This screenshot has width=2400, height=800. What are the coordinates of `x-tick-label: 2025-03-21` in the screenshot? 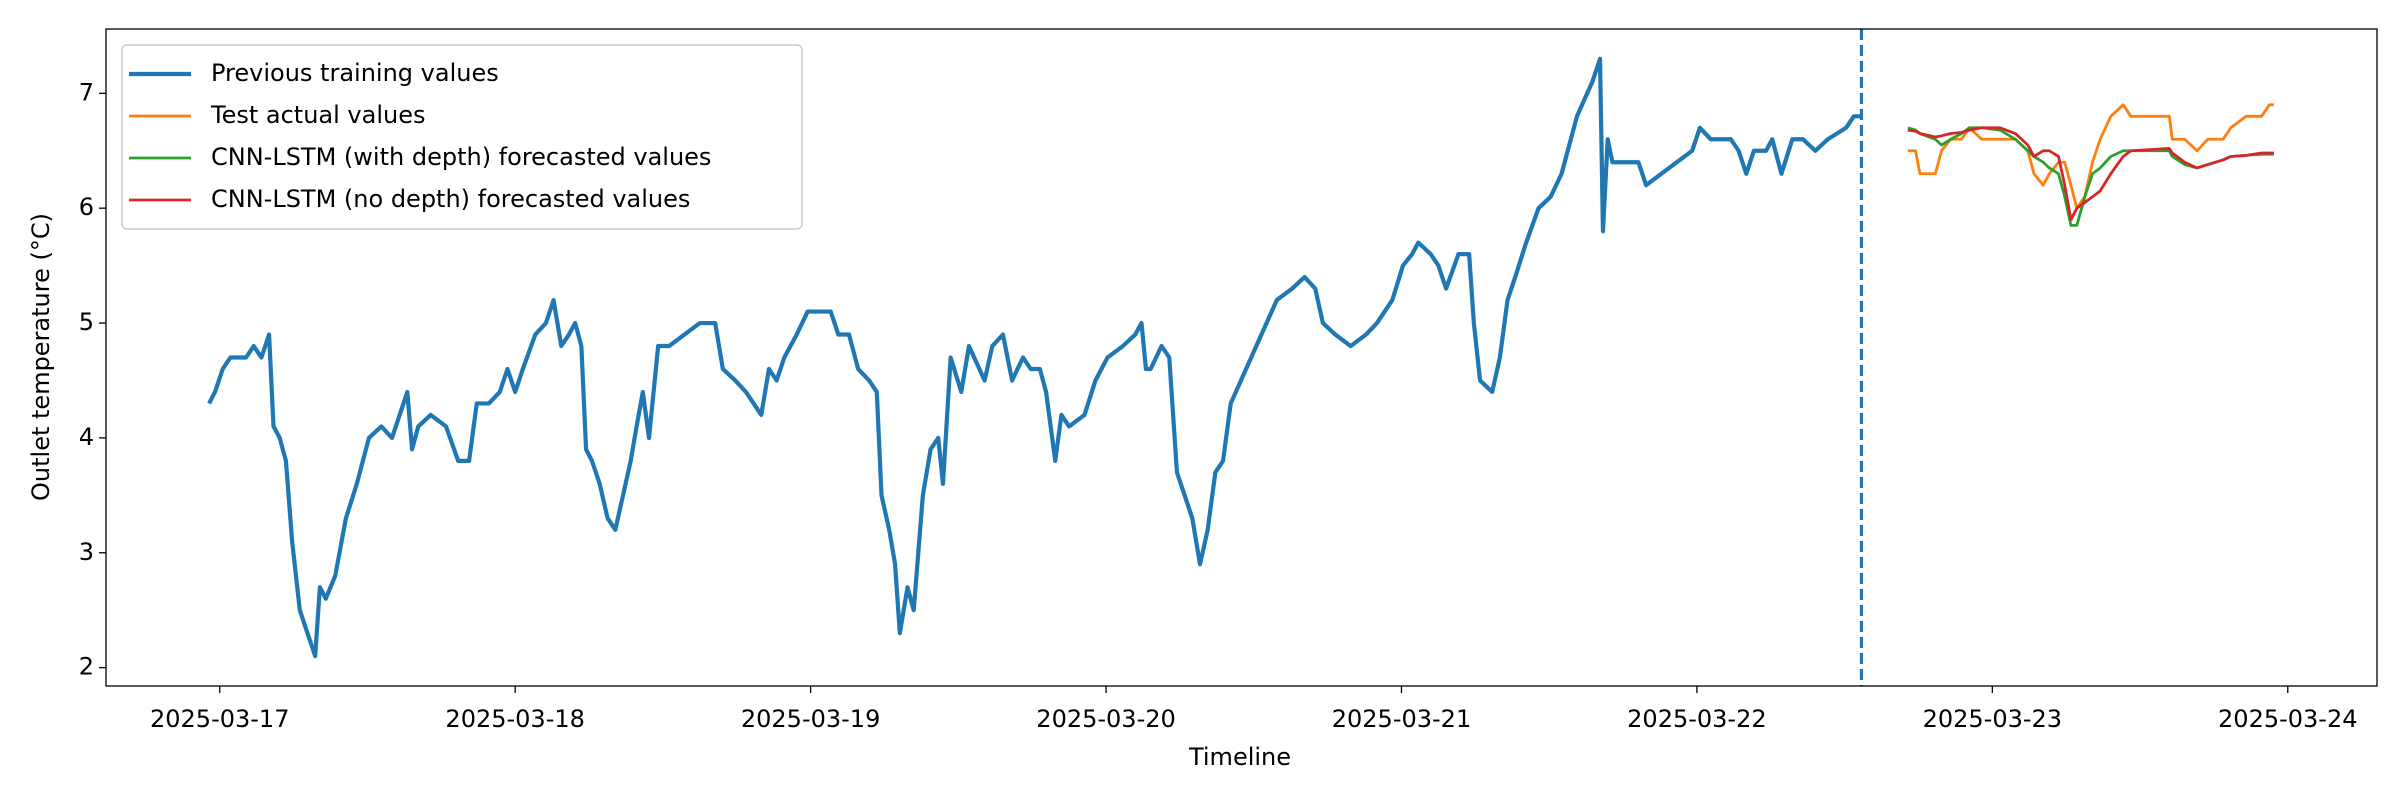 It's located at (1401, 719).